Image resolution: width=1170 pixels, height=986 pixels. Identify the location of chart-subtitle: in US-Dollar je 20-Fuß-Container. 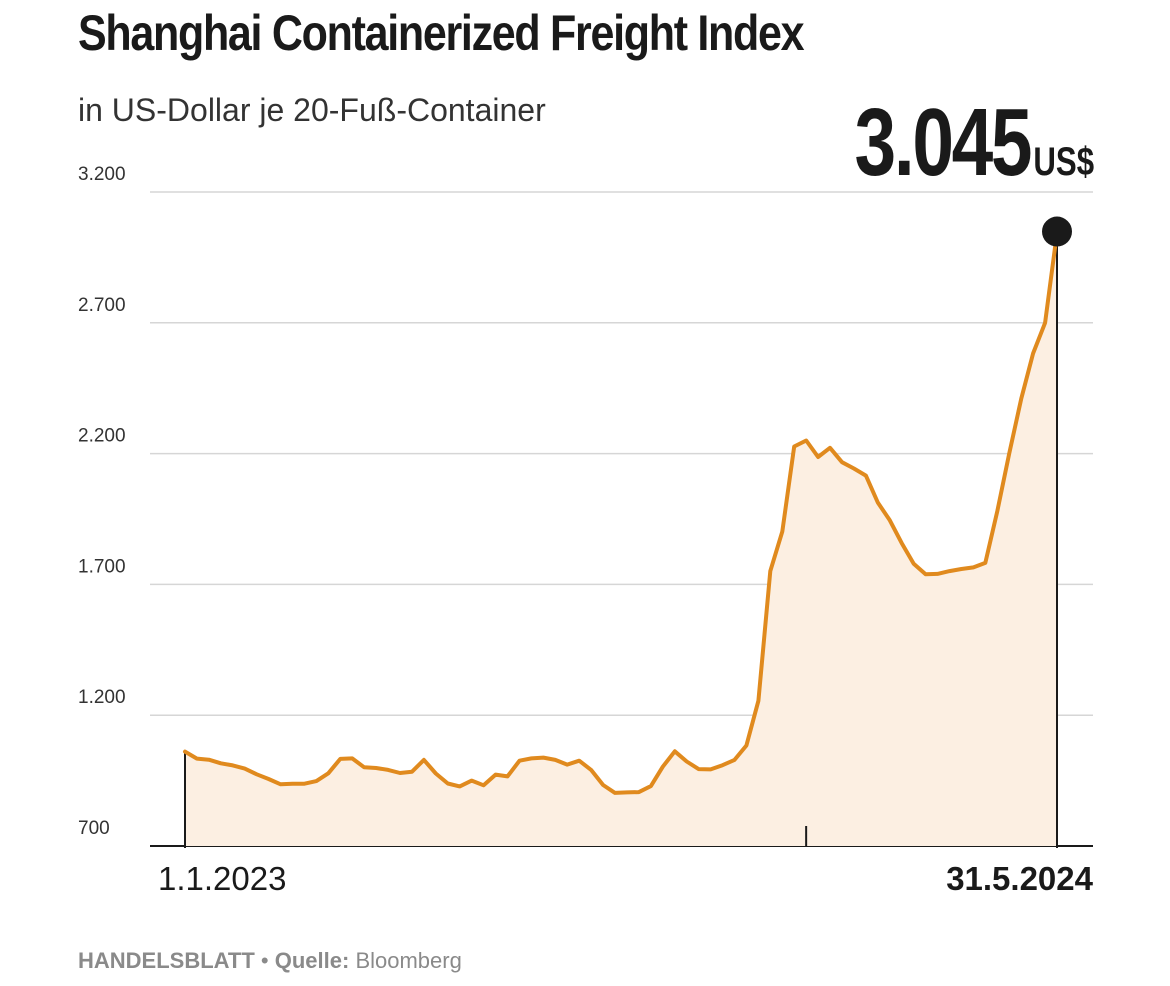
(312, 110).